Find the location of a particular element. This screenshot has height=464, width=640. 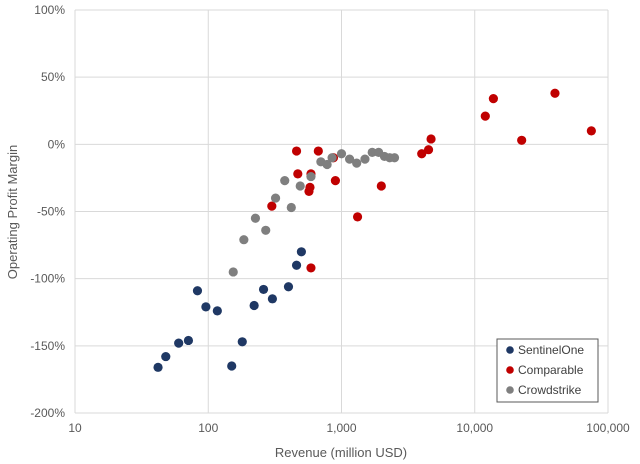

y-axis-ticks: 100% 50% 0% -50% -100% -150% -200% is located at coordinates (47, 211).